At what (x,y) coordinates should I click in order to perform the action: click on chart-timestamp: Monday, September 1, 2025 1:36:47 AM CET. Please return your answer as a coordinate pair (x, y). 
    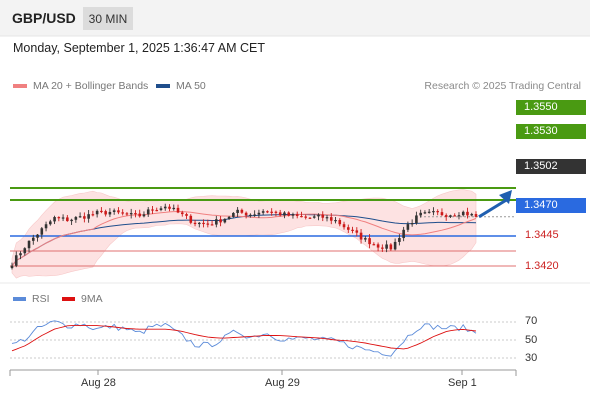
    Looking at the image, I should click on (139, 48).